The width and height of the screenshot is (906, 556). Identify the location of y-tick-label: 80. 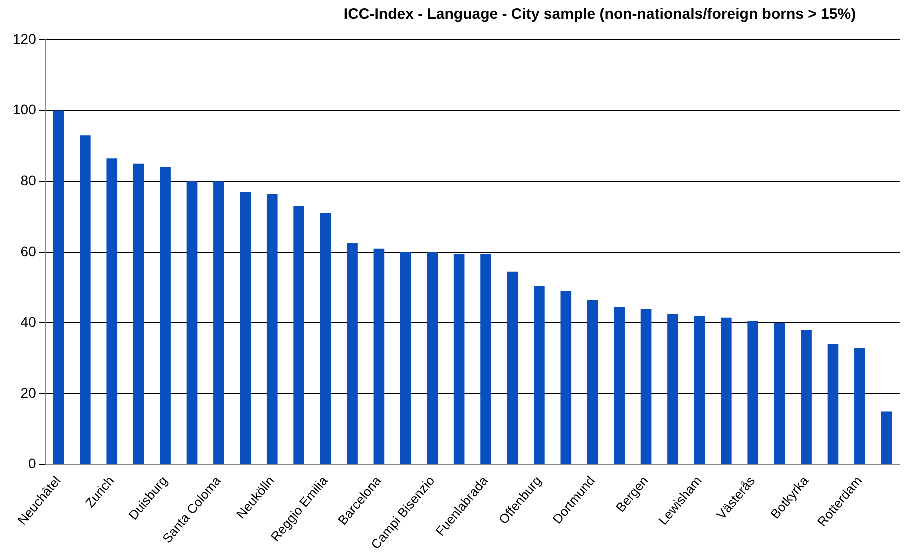
(28, 180).